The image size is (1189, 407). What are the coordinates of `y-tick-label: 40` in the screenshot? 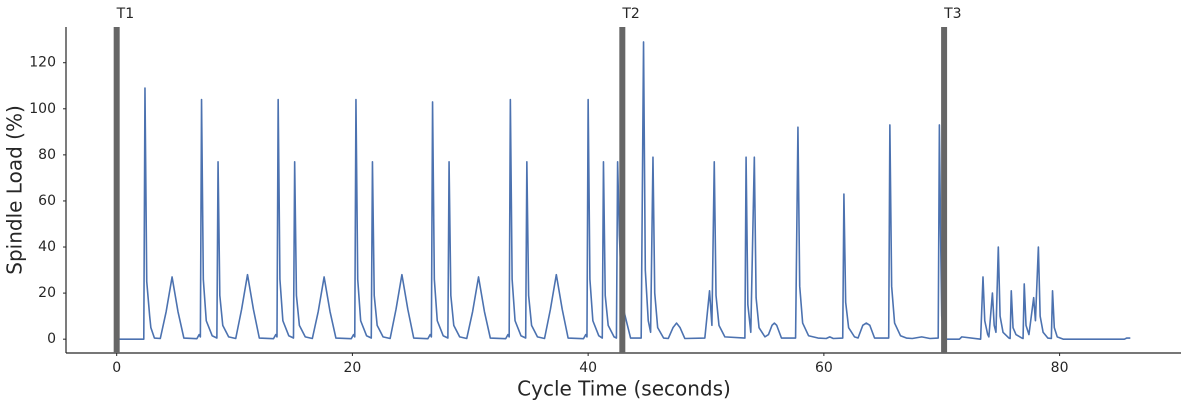 It's located at (47, 247).